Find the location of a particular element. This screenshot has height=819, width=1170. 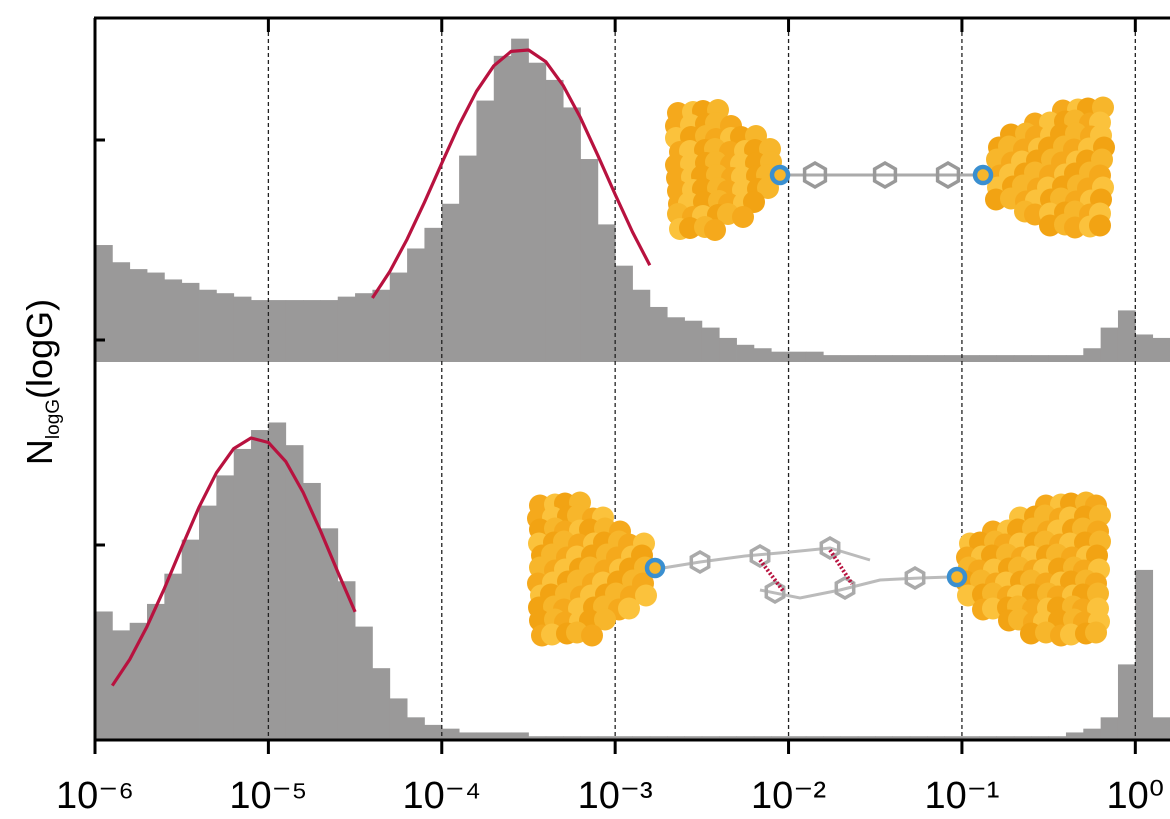

stacking-bond is located at coordinates (772, 576).